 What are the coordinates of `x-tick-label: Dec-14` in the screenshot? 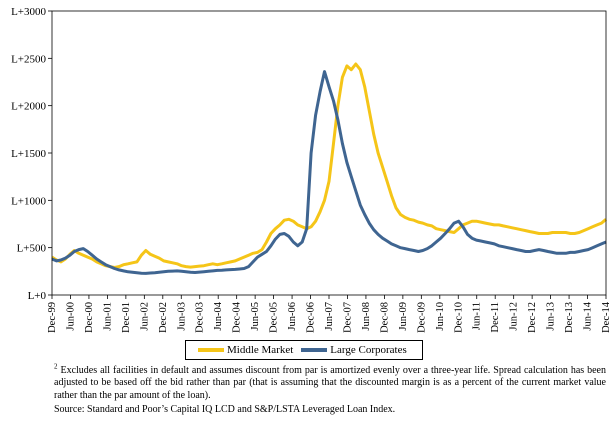 It's located at (606, 317).